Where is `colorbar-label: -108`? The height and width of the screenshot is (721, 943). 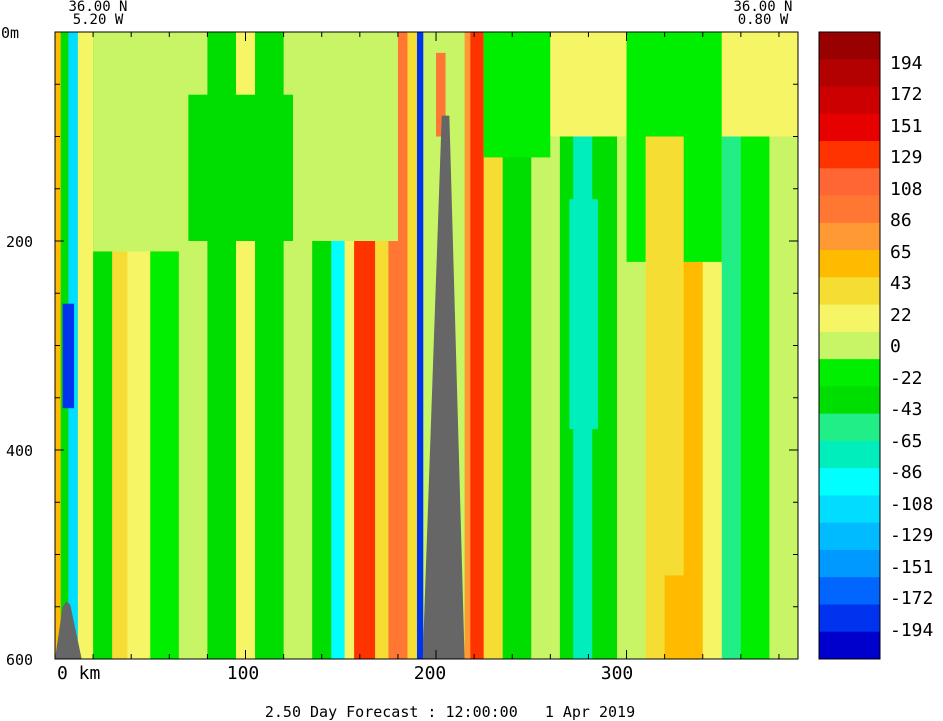 colorbar-label: -108 is located at coordinates (911, 504).